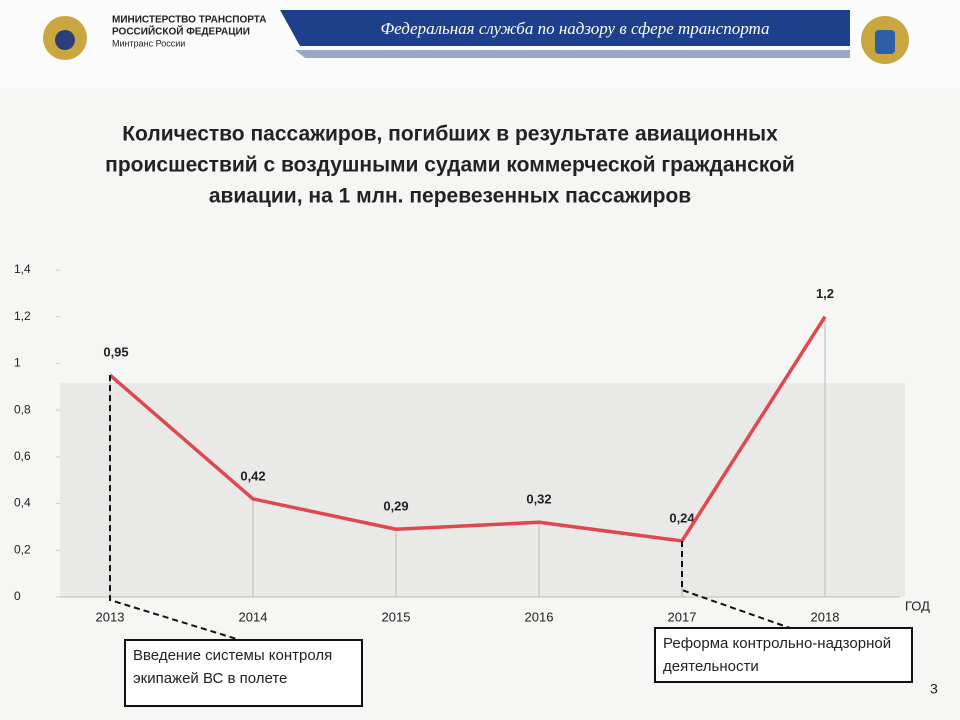 This screenshot has height=720, width=960. What do you see at coordinates (682, 517) in the screenshot?
I see `data-label: 0,24` at bounding box center [682, 517].